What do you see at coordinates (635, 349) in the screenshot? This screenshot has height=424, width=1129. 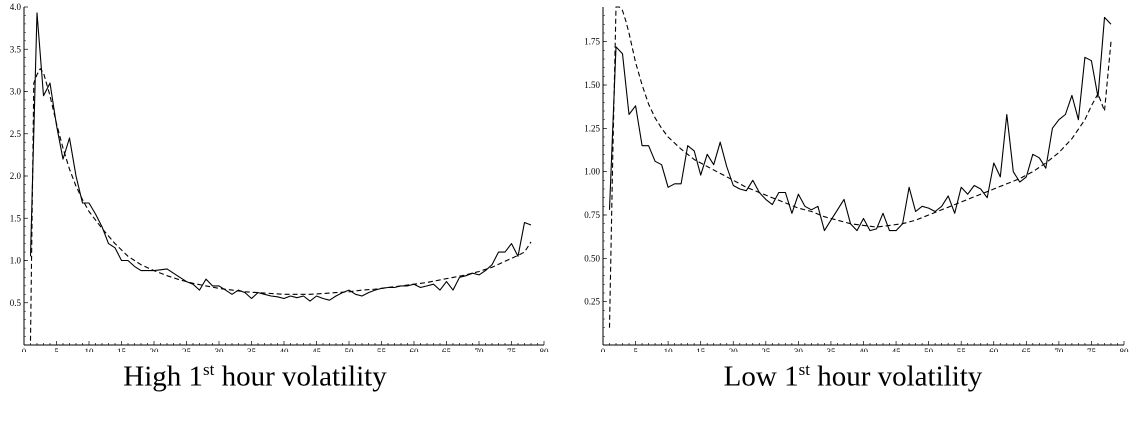 I see `right-x-tick-label: 5` at bounding box center [635, 349].